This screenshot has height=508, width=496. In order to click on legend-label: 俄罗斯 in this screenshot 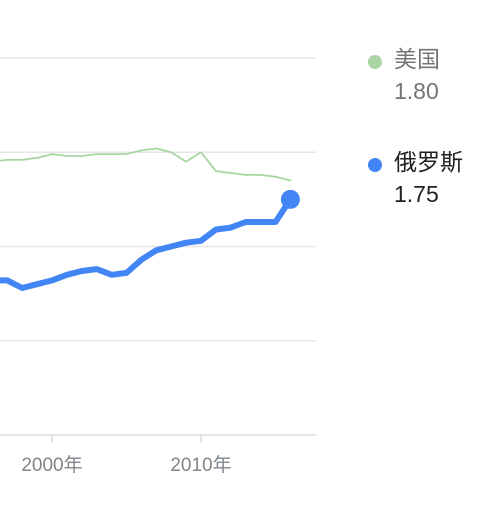, I will do `click(428, 162)`.